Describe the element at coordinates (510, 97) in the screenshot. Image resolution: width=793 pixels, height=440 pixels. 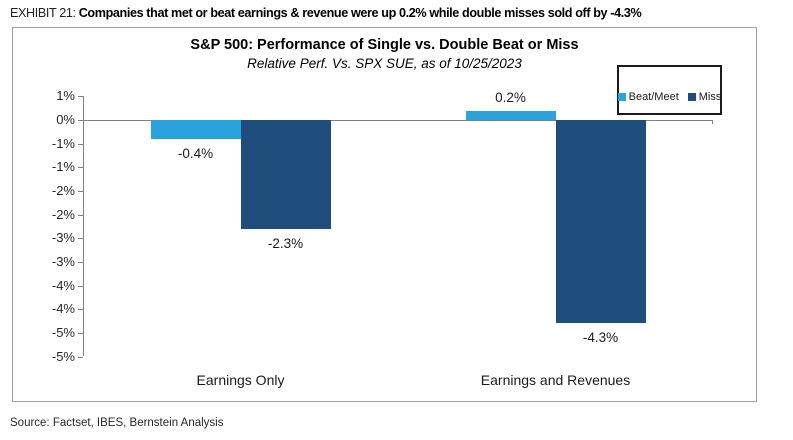
I see `bar-value-label: 0.2%` at that location.